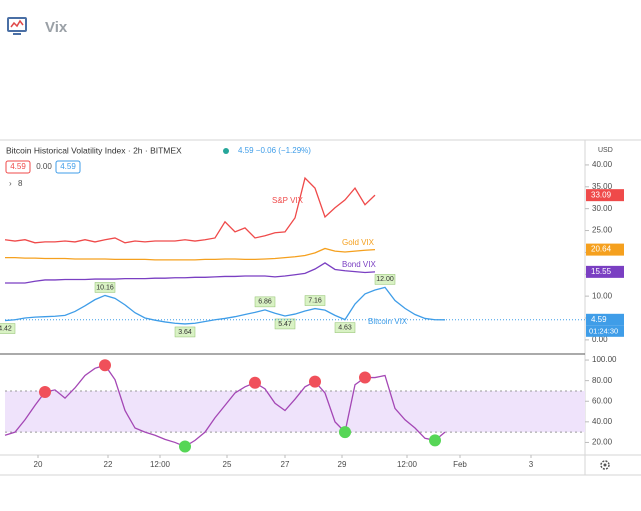  Describe the element at coordinates (605, 465) in the screenshot. I see `settings-icon` at that location.